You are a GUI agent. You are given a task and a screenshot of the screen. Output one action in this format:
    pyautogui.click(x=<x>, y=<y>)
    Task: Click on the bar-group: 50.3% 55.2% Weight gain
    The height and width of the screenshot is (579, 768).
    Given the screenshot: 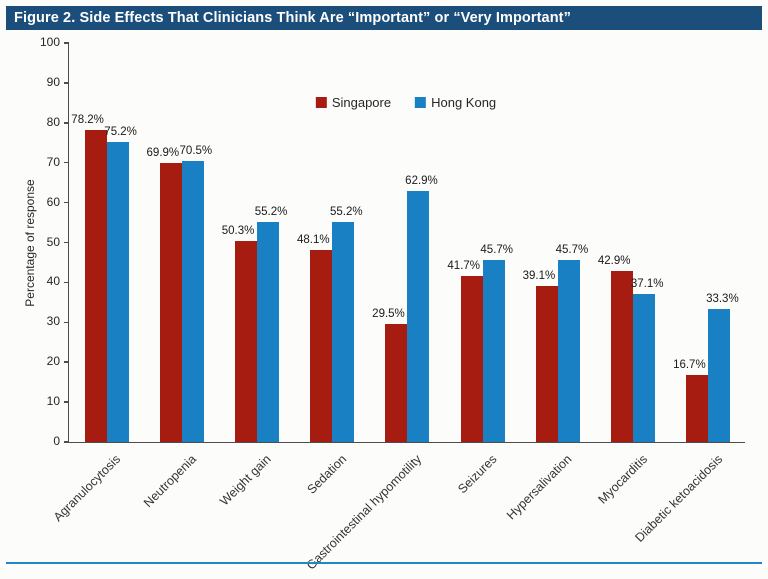 What is the action you would take?
    pyautogui.click(x=256, y=276)
    